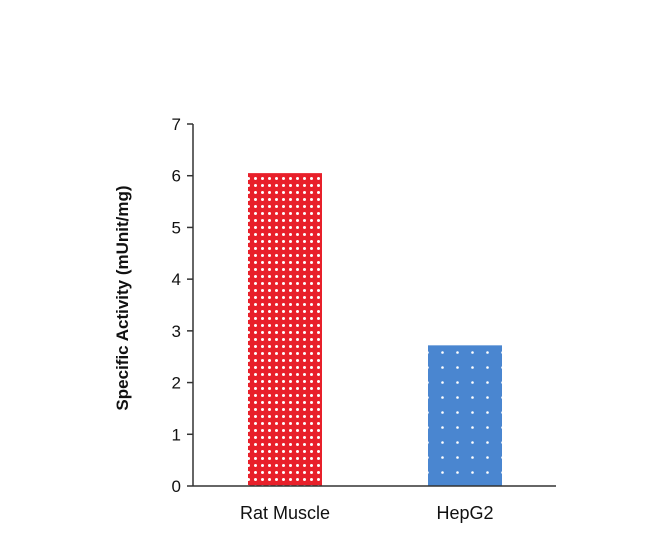 The image size is (650, 550). What do you see at coordinates (176, 434) in the screenshot?
I see `y-tick-label: 1` at bounding box center [176, 434].